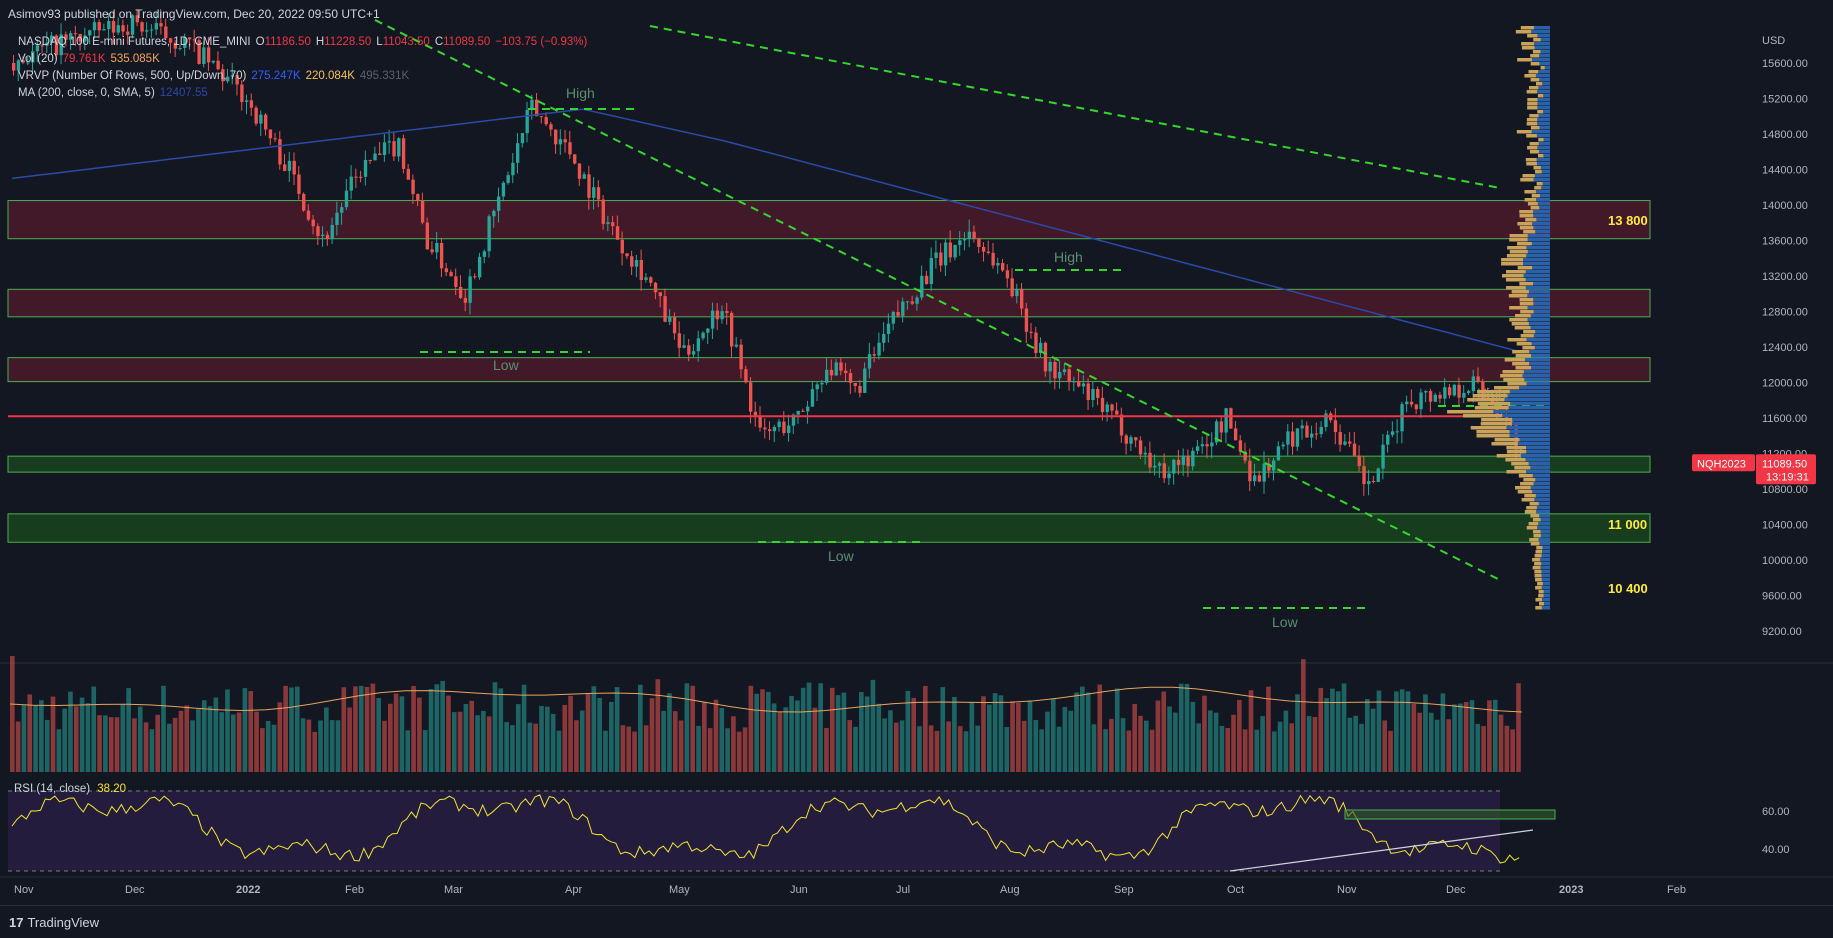  What do you see at coordinates (132, 76) in the screenshot?
I see `vrvp-label: VRVP (Number Of Rows, 500, Up/Down, 70)` at bounding box center [132, 76].